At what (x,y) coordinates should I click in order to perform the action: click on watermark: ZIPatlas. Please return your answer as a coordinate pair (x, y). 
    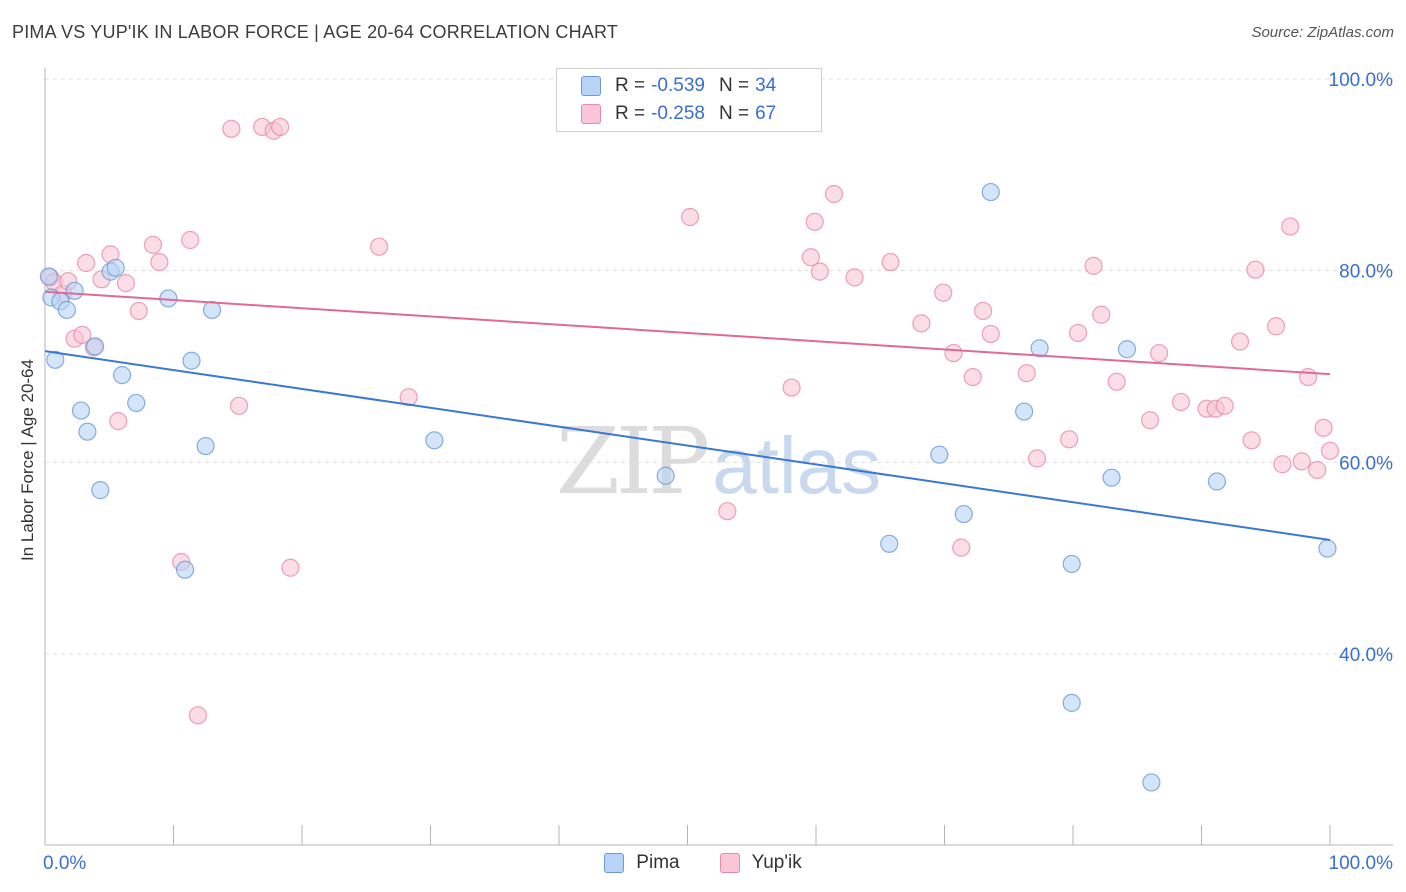
    Looking at the image, I should click on (718, 461).